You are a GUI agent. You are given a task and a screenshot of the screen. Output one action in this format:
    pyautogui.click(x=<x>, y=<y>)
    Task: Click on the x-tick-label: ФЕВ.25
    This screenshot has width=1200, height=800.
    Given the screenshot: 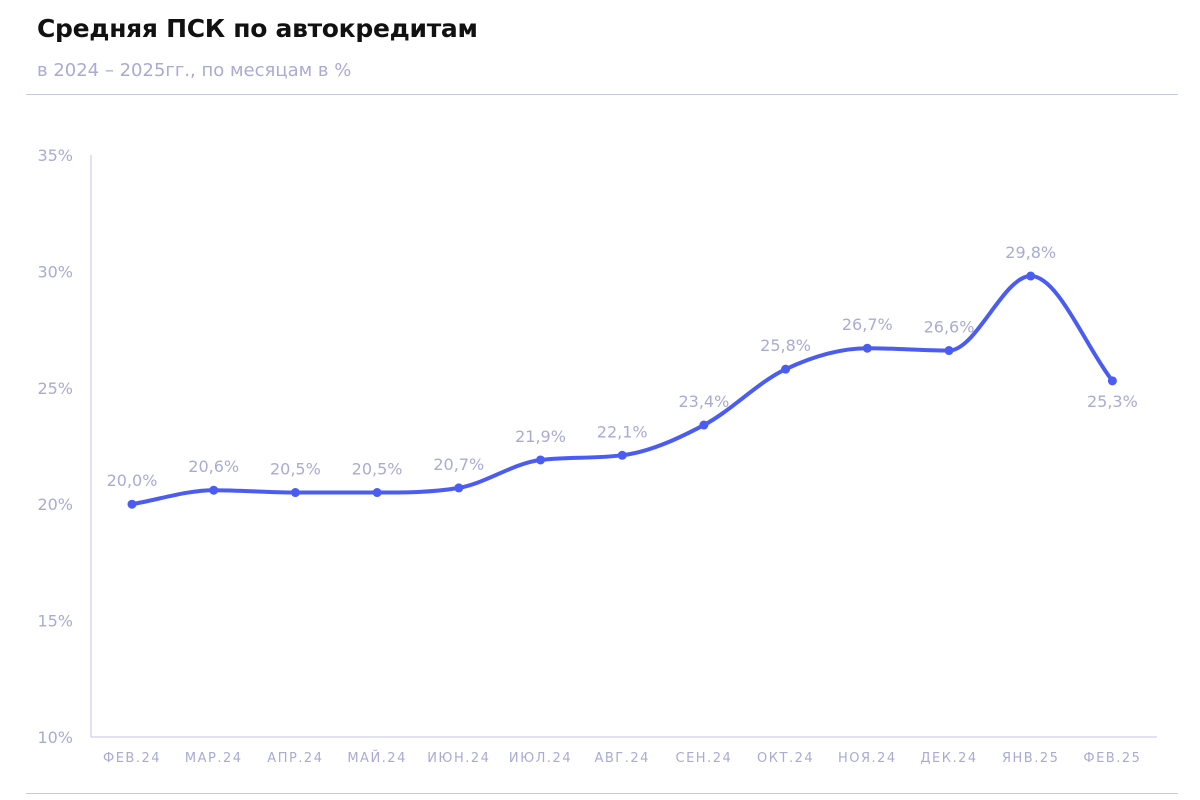 What is the action you would take?
    pyautogui.click(x=1112, y=758)
    